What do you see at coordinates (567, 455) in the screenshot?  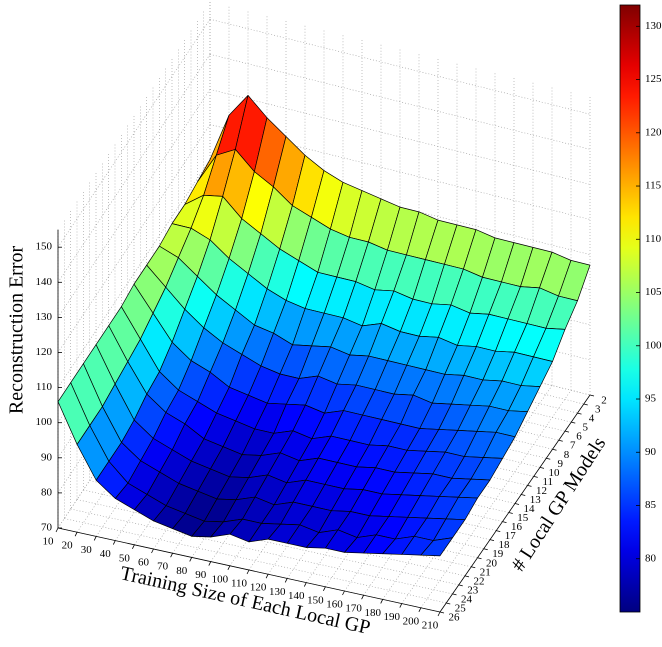 I see `y-tick-label: 8` at bounding box center [567, 455].